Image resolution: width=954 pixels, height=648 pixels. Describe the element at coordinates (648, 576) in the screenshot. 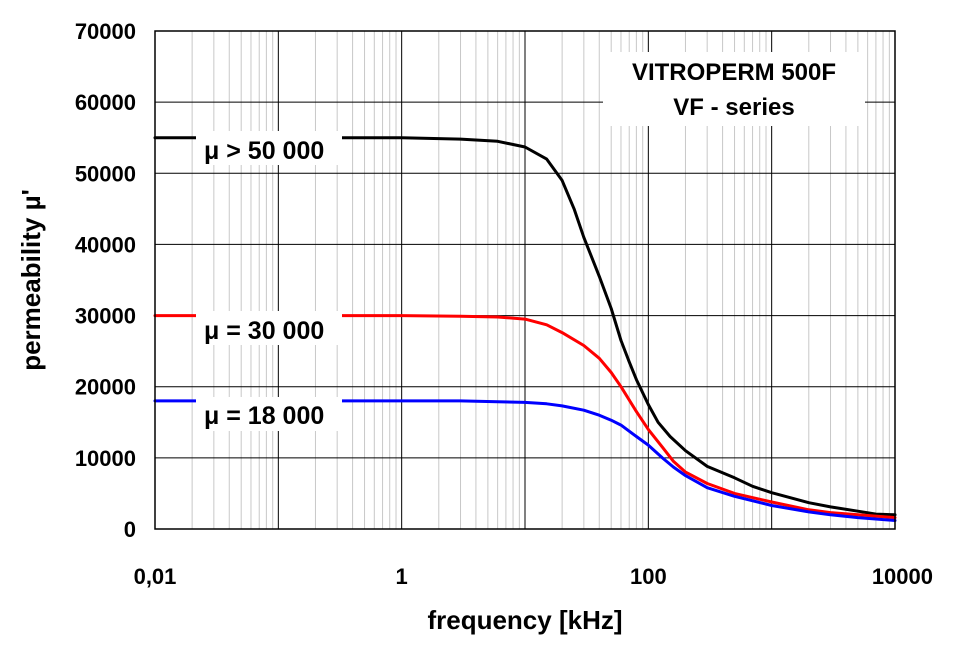

I see `x-tick-label: 100` at that location.